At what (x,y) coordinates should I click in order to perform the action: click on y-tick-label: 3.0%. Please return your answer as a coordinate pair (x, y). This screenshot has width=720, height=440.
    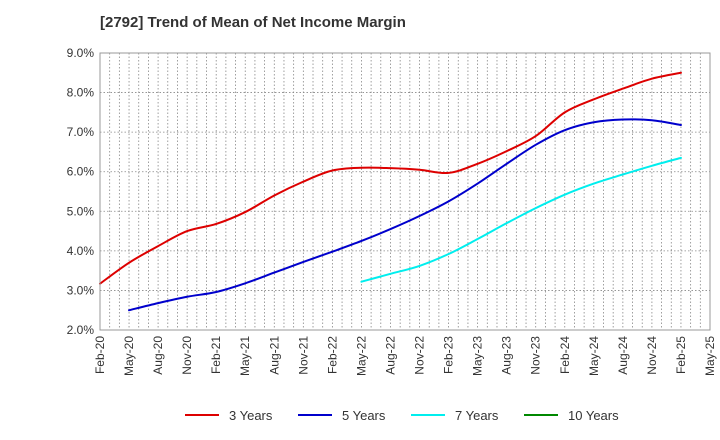
    Looking at the image, I should click on (81, 290).